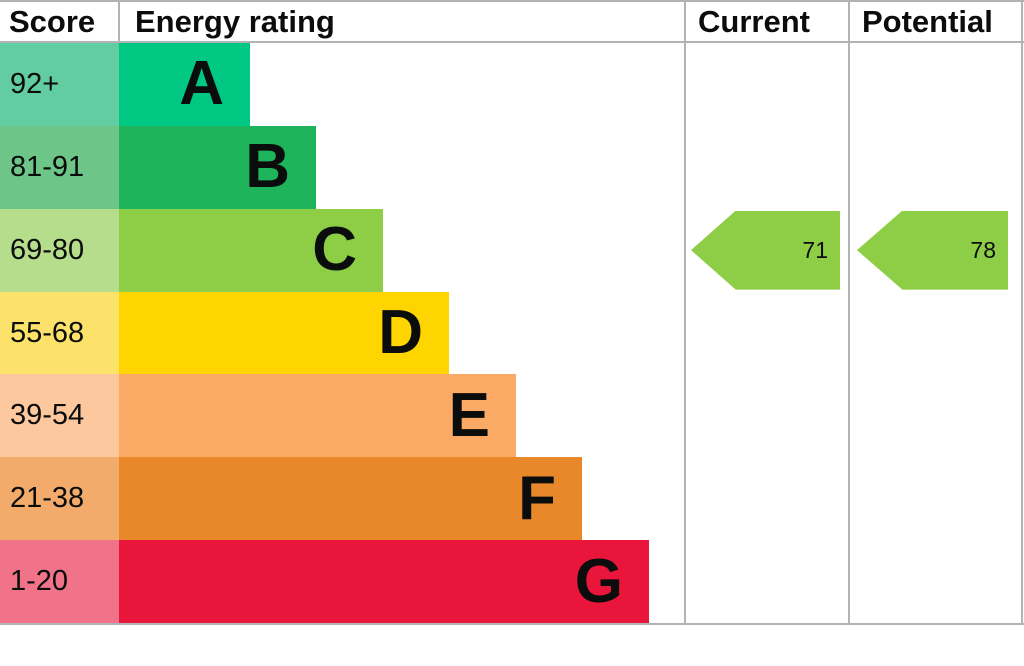 Image resolution: width=1024 pixels, height=666 pixels. What do you see at coordinates (512, 167) in the screenshot?
I see `band-row: 81-91 B` at bounding box center [512, 167].